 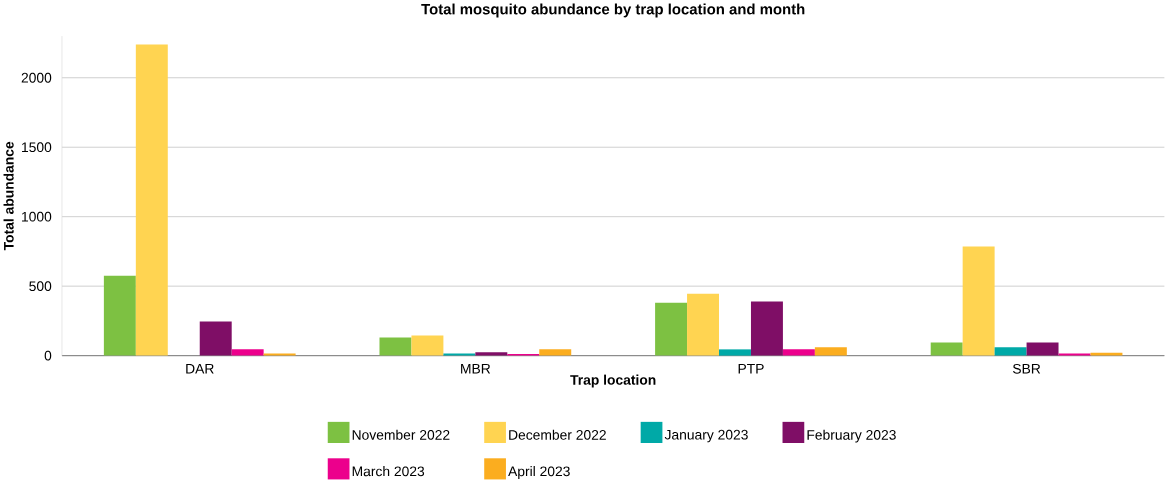 What do you see at coordinates (37, 216) in the screenshot?
I see `y-tick-label: 1000` at bounding box center [37, 216].